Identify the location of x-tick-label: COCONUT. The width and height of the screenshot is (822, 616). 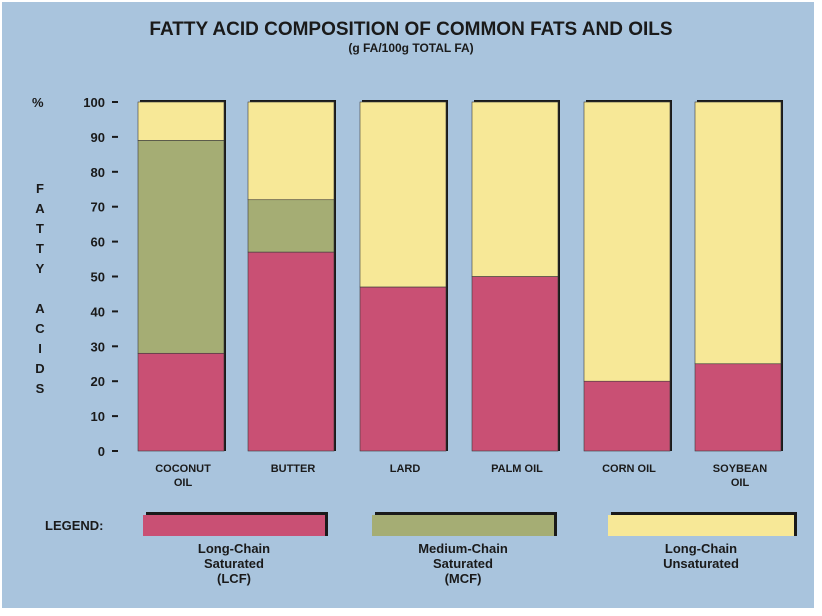
(183, 469).